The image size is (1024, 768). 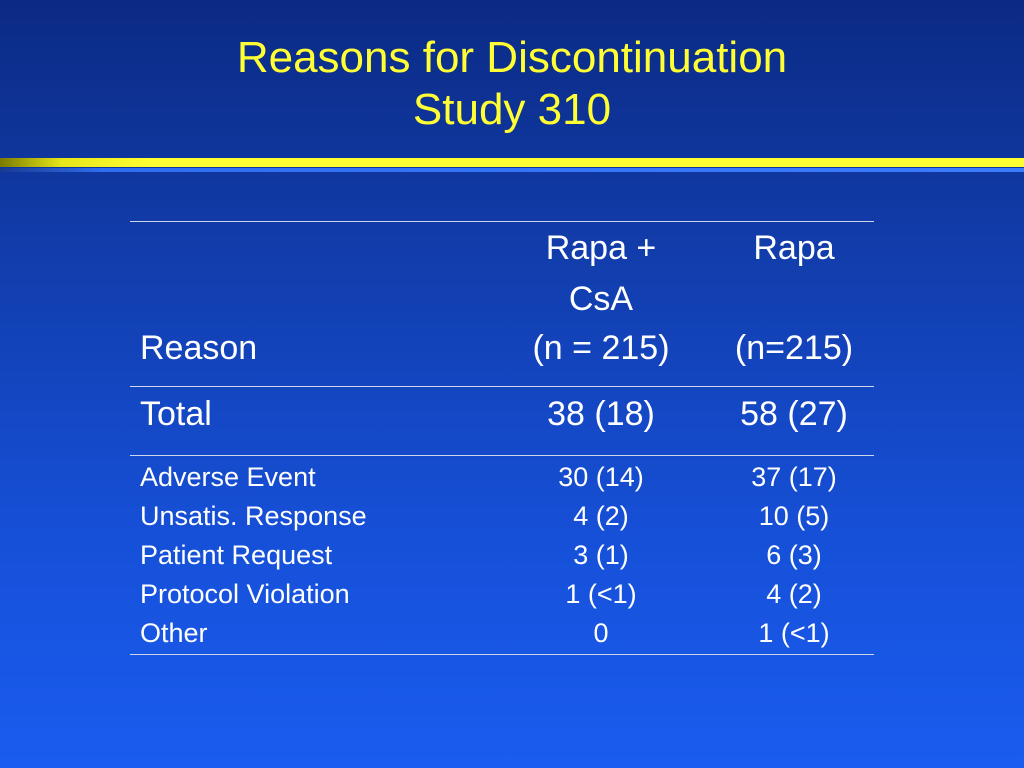 What do you see at coordinates (601, 555) in the screenshot?
I see `row-rapa-csa: 3 (1)` at bounding box center [601, 555].